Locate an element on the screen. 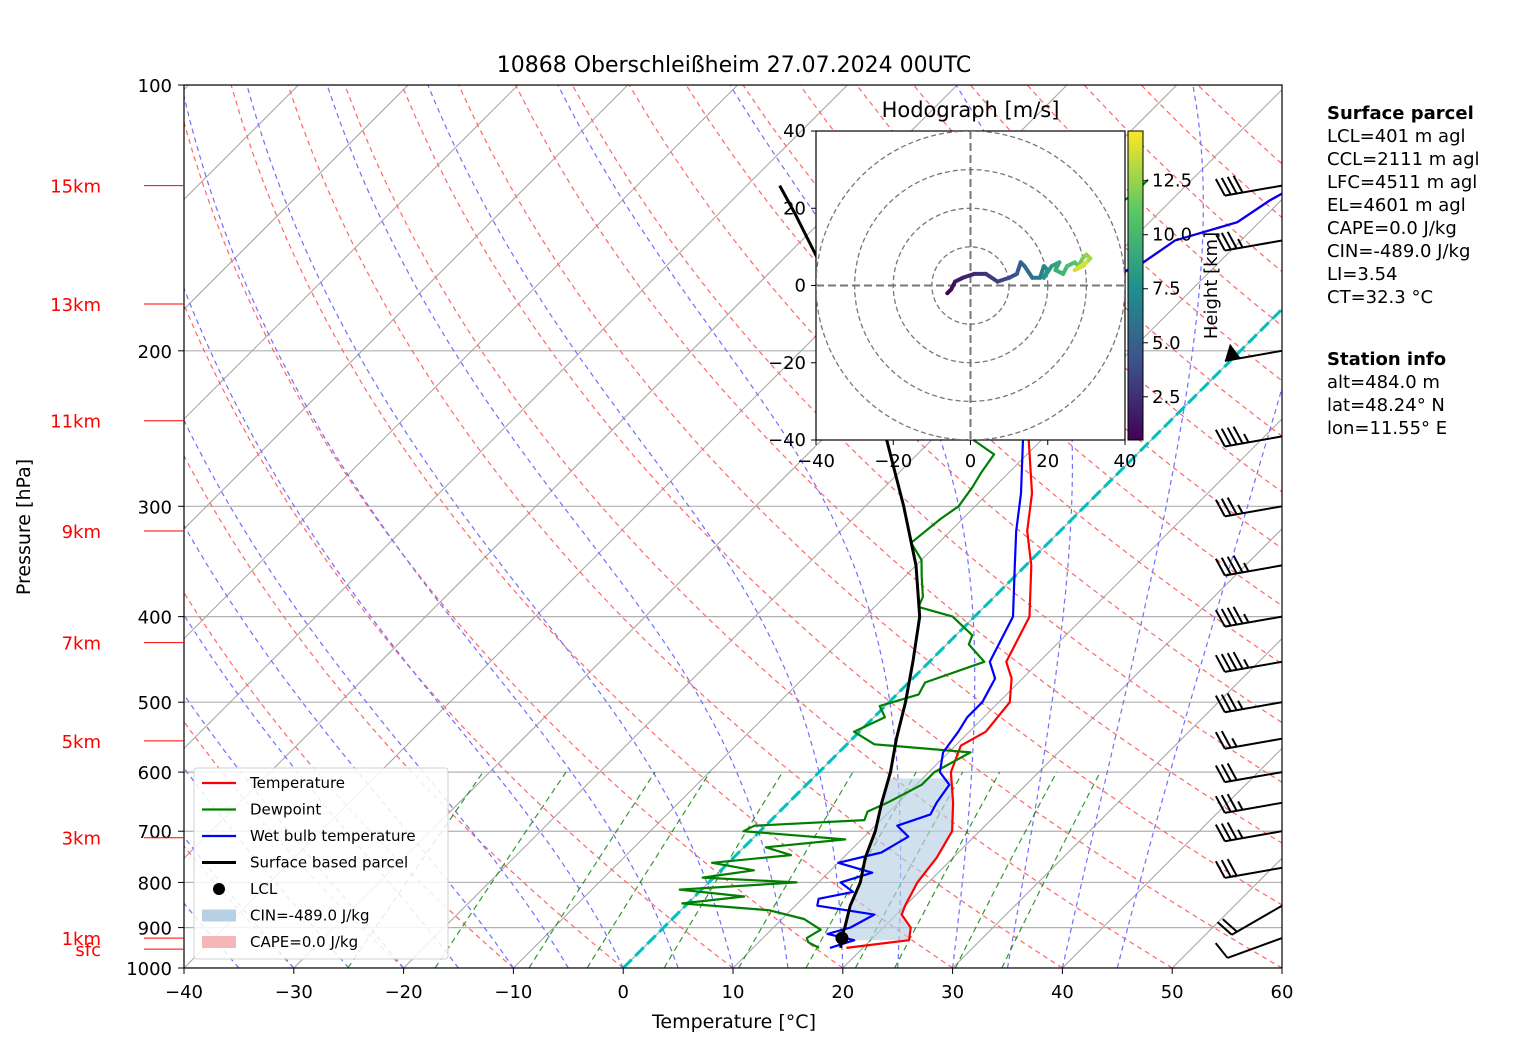 Image resolution: width=1517 pixels, height=1054 pixels. x-tick-label: −40 is located at coordinates (184, 992).